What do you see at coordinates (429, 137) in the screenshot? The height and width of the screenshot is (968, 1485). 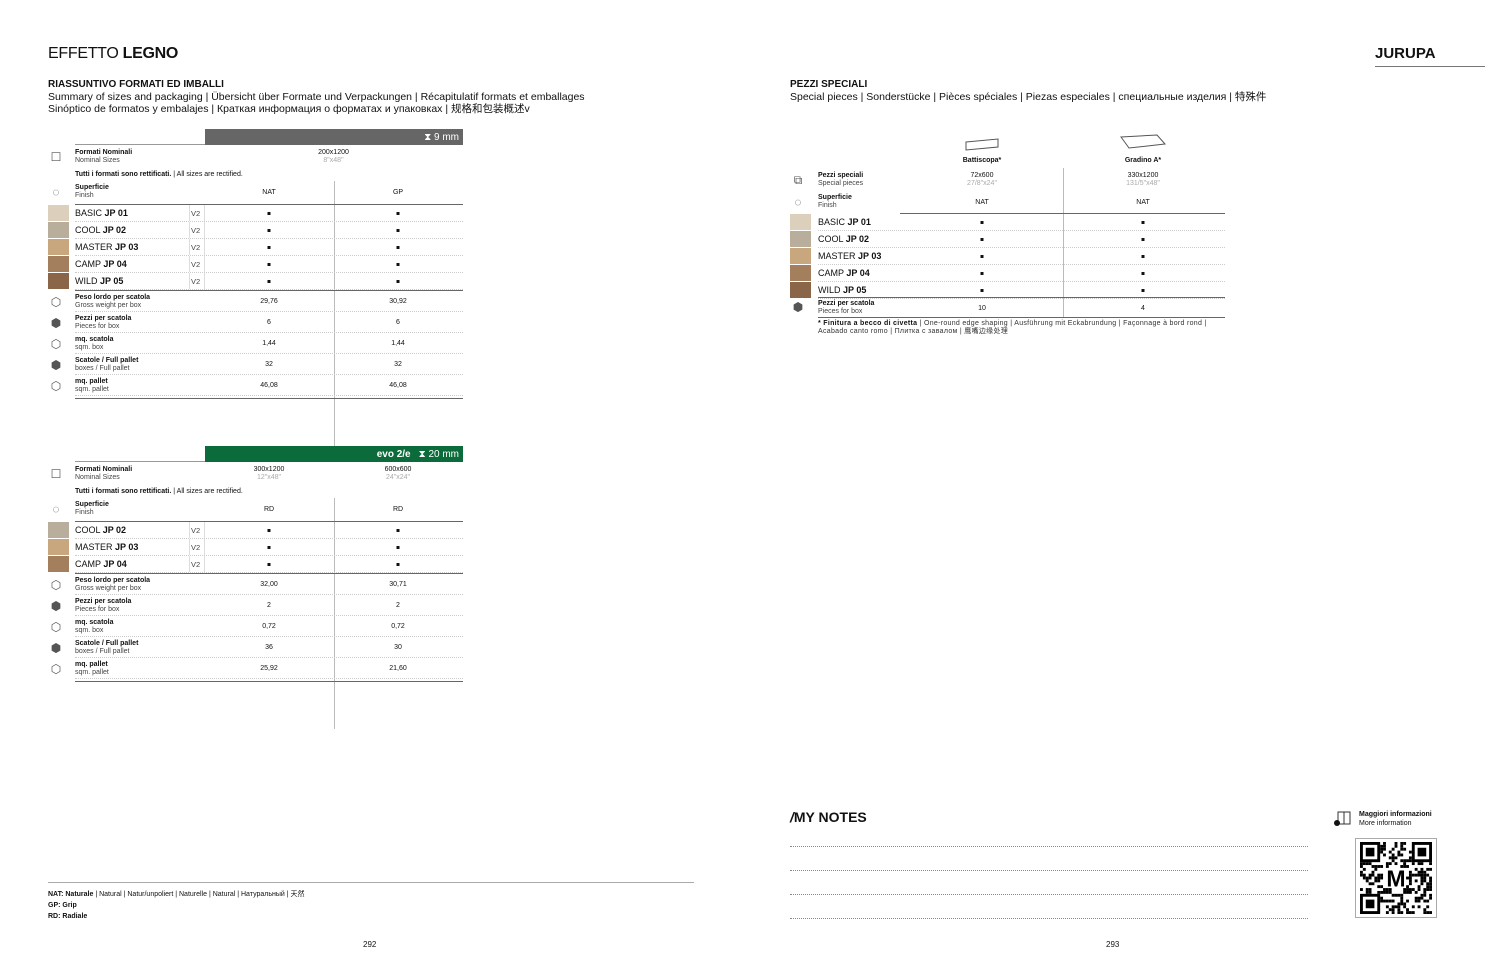 I see `thickness-icon: ⧗` at bounding box center [429, 137].